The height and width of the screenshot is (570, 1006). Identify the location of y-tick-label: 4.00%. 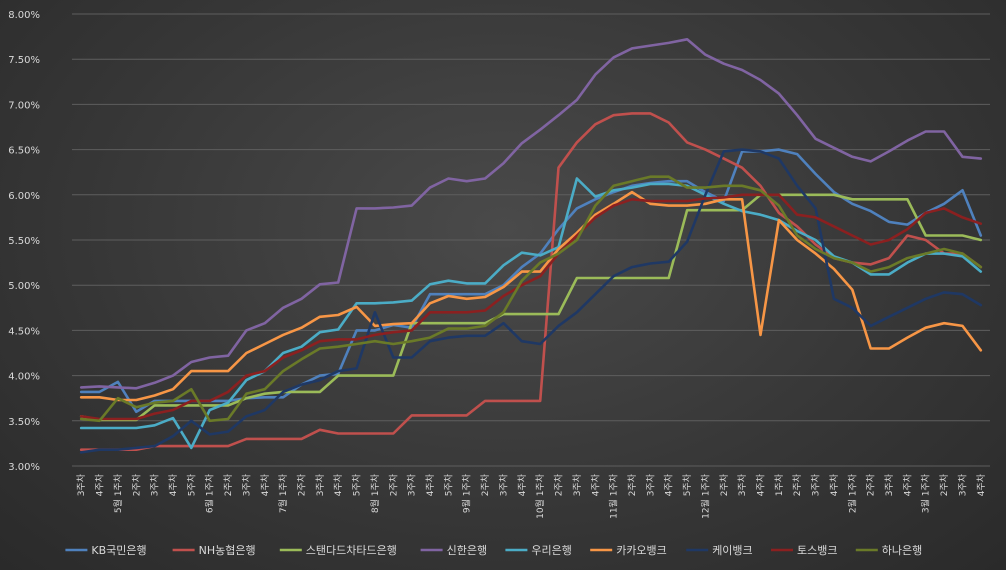
(24, 377).